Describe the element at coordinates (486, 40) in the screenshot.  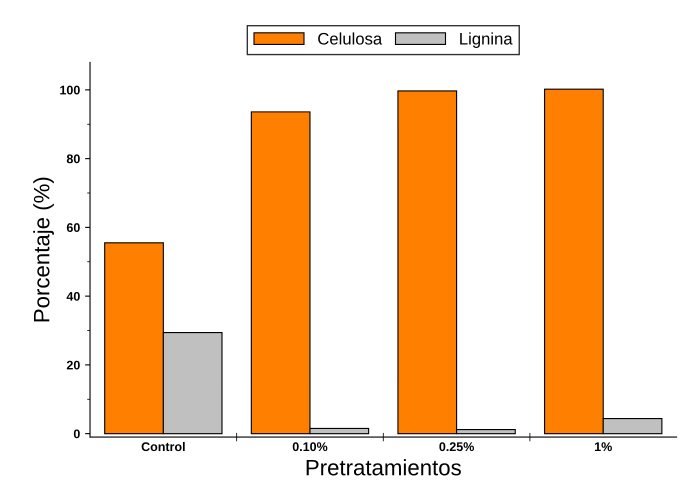
I see `legend-label: Lignina` at that location.